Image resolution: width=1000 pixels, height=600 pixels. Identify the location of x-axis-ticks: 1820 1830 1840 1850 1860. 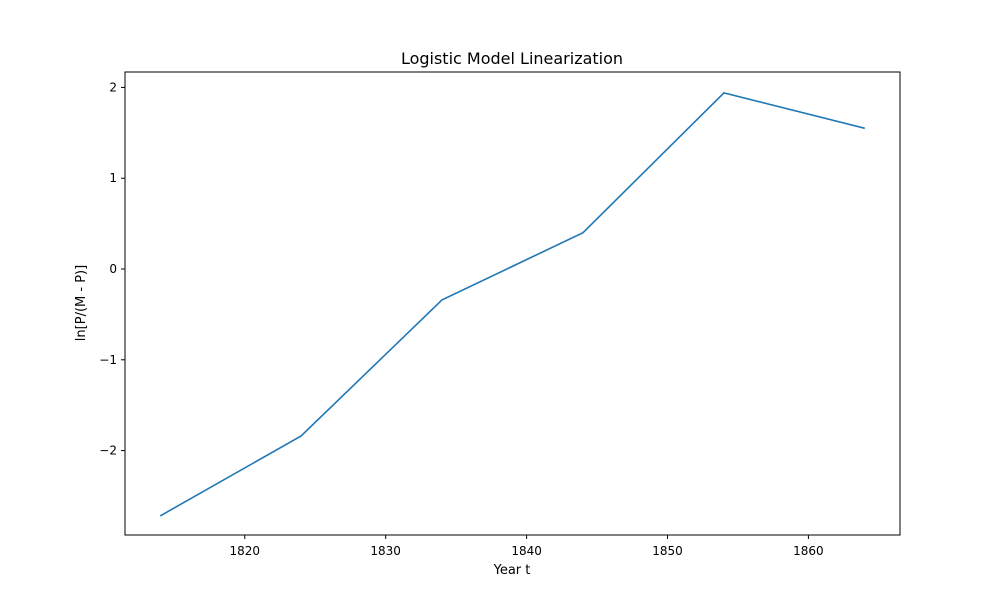
(526, 546).